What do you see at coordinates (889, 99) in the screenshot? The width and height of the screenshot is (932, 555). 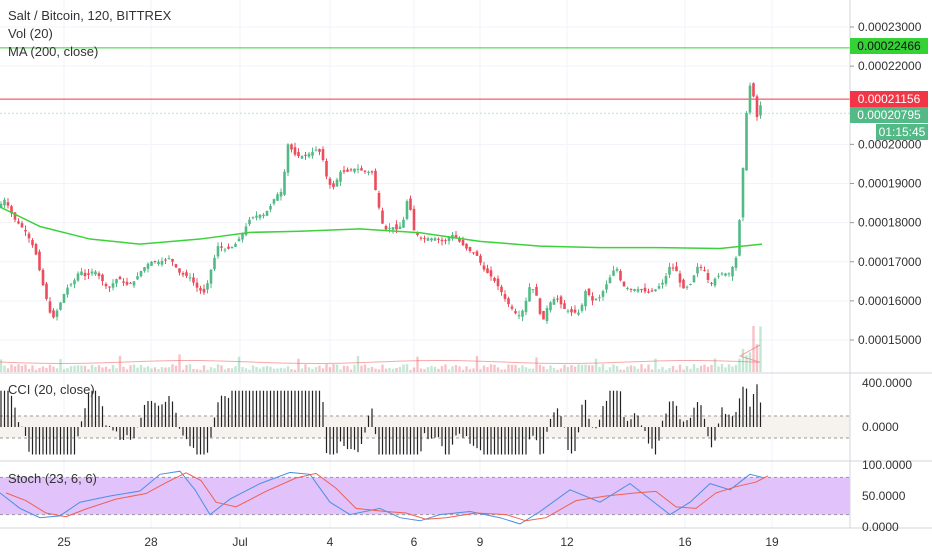 I see `red-line-price-badge: 0.00021156` at bounding box center [889, 99].